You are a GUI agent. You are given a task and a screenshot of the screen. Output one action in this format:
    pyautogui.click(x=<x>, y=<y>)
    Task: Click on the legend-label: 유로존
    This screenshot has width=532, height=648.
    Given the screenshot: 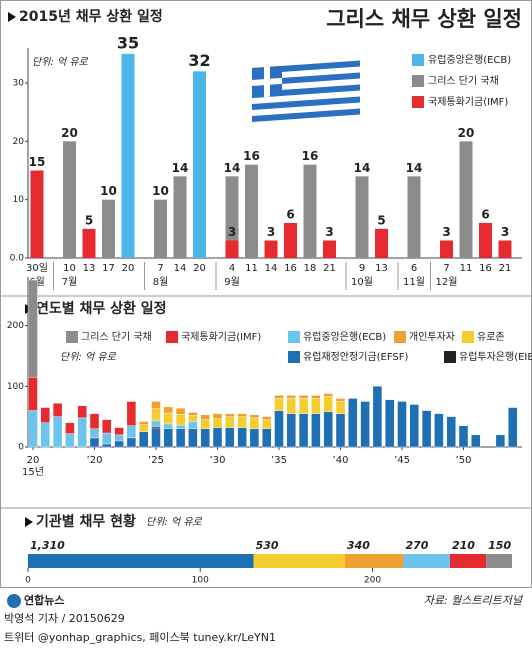 What is the action you would take?
    pyautogui.click(x=491, y=337)
    